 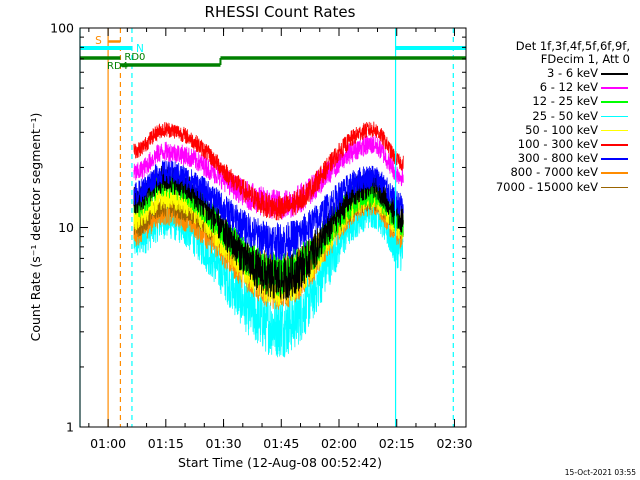 What do you see at coordinates (35, 227) in the screenshot?
I see `y-axis-label: Count Rate (s⁻¹ detector segment⁻¹)` at bounding box center [35, 227].